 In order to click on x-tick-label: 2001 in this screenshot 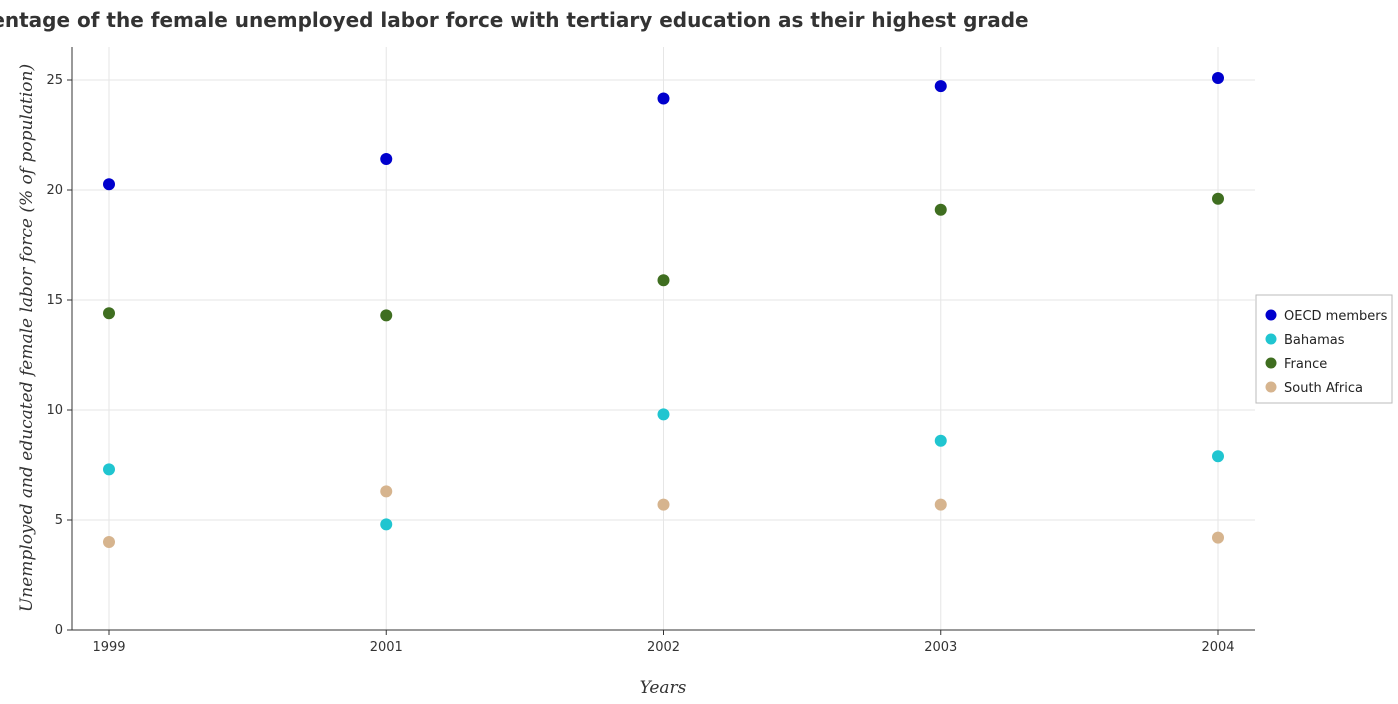, I will do `click(386, 647)`.